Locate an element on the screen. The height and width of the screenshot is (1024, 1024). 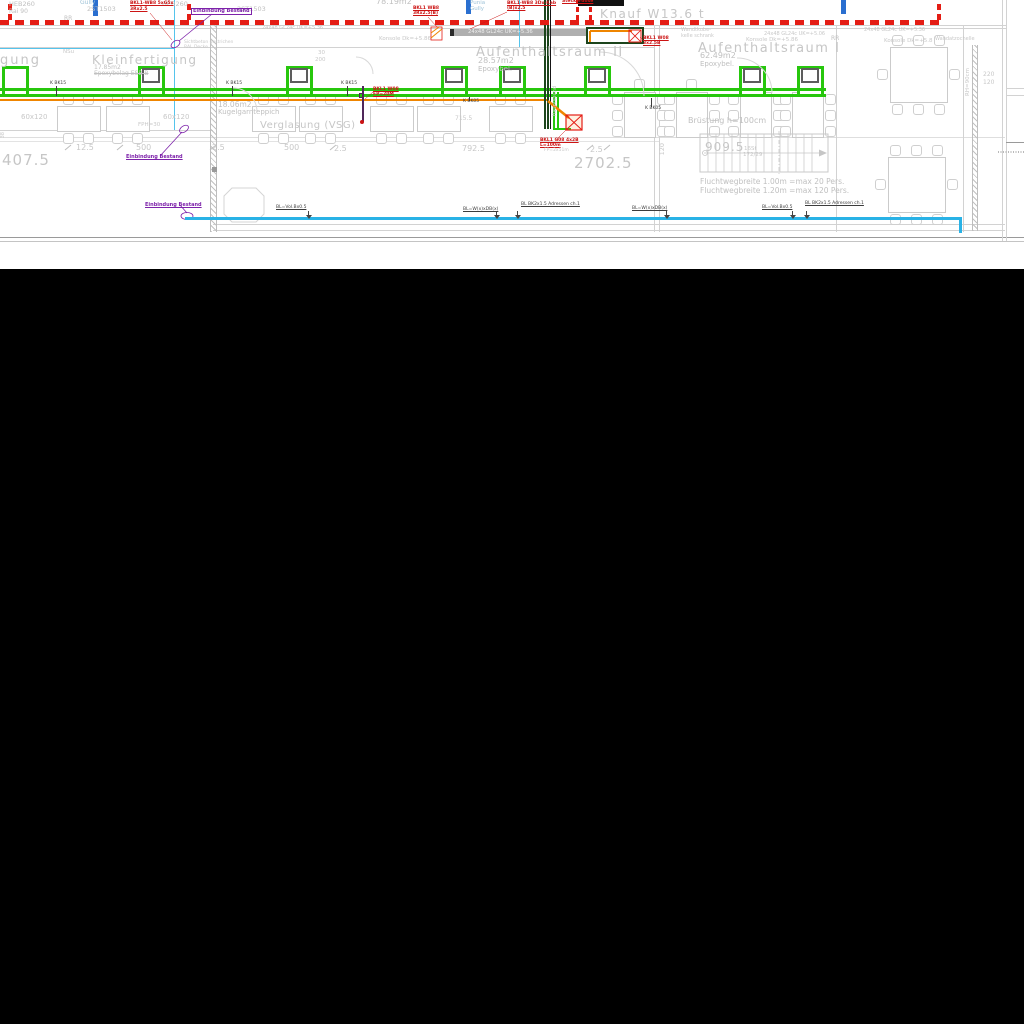
floor-material: Kugelgarnteppich is located at coordinates (249, 112).